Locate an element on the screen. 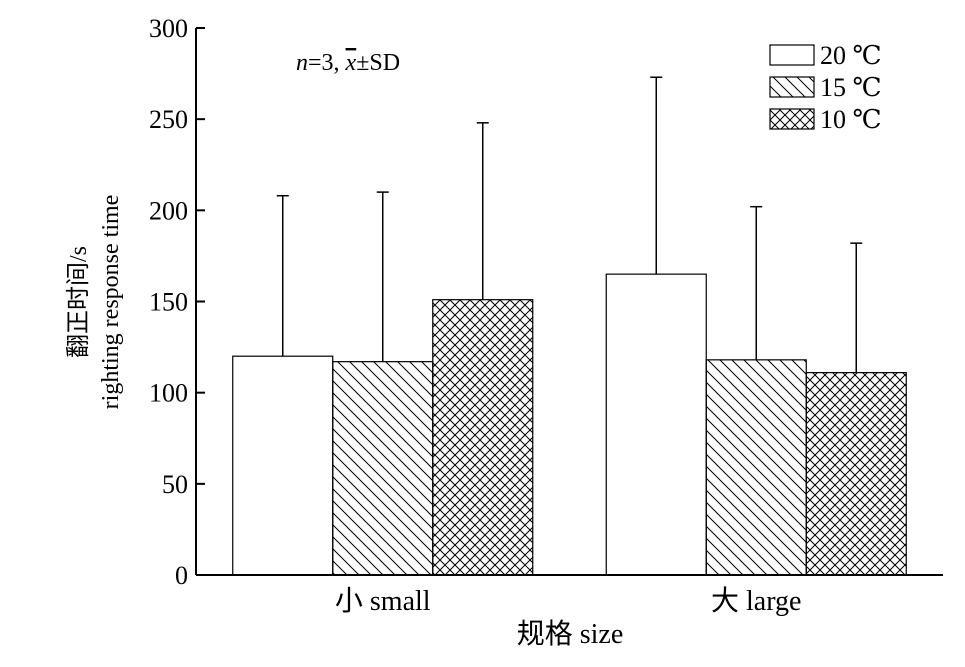  y-tick-label: 150 is located at coordinates (168, 302).